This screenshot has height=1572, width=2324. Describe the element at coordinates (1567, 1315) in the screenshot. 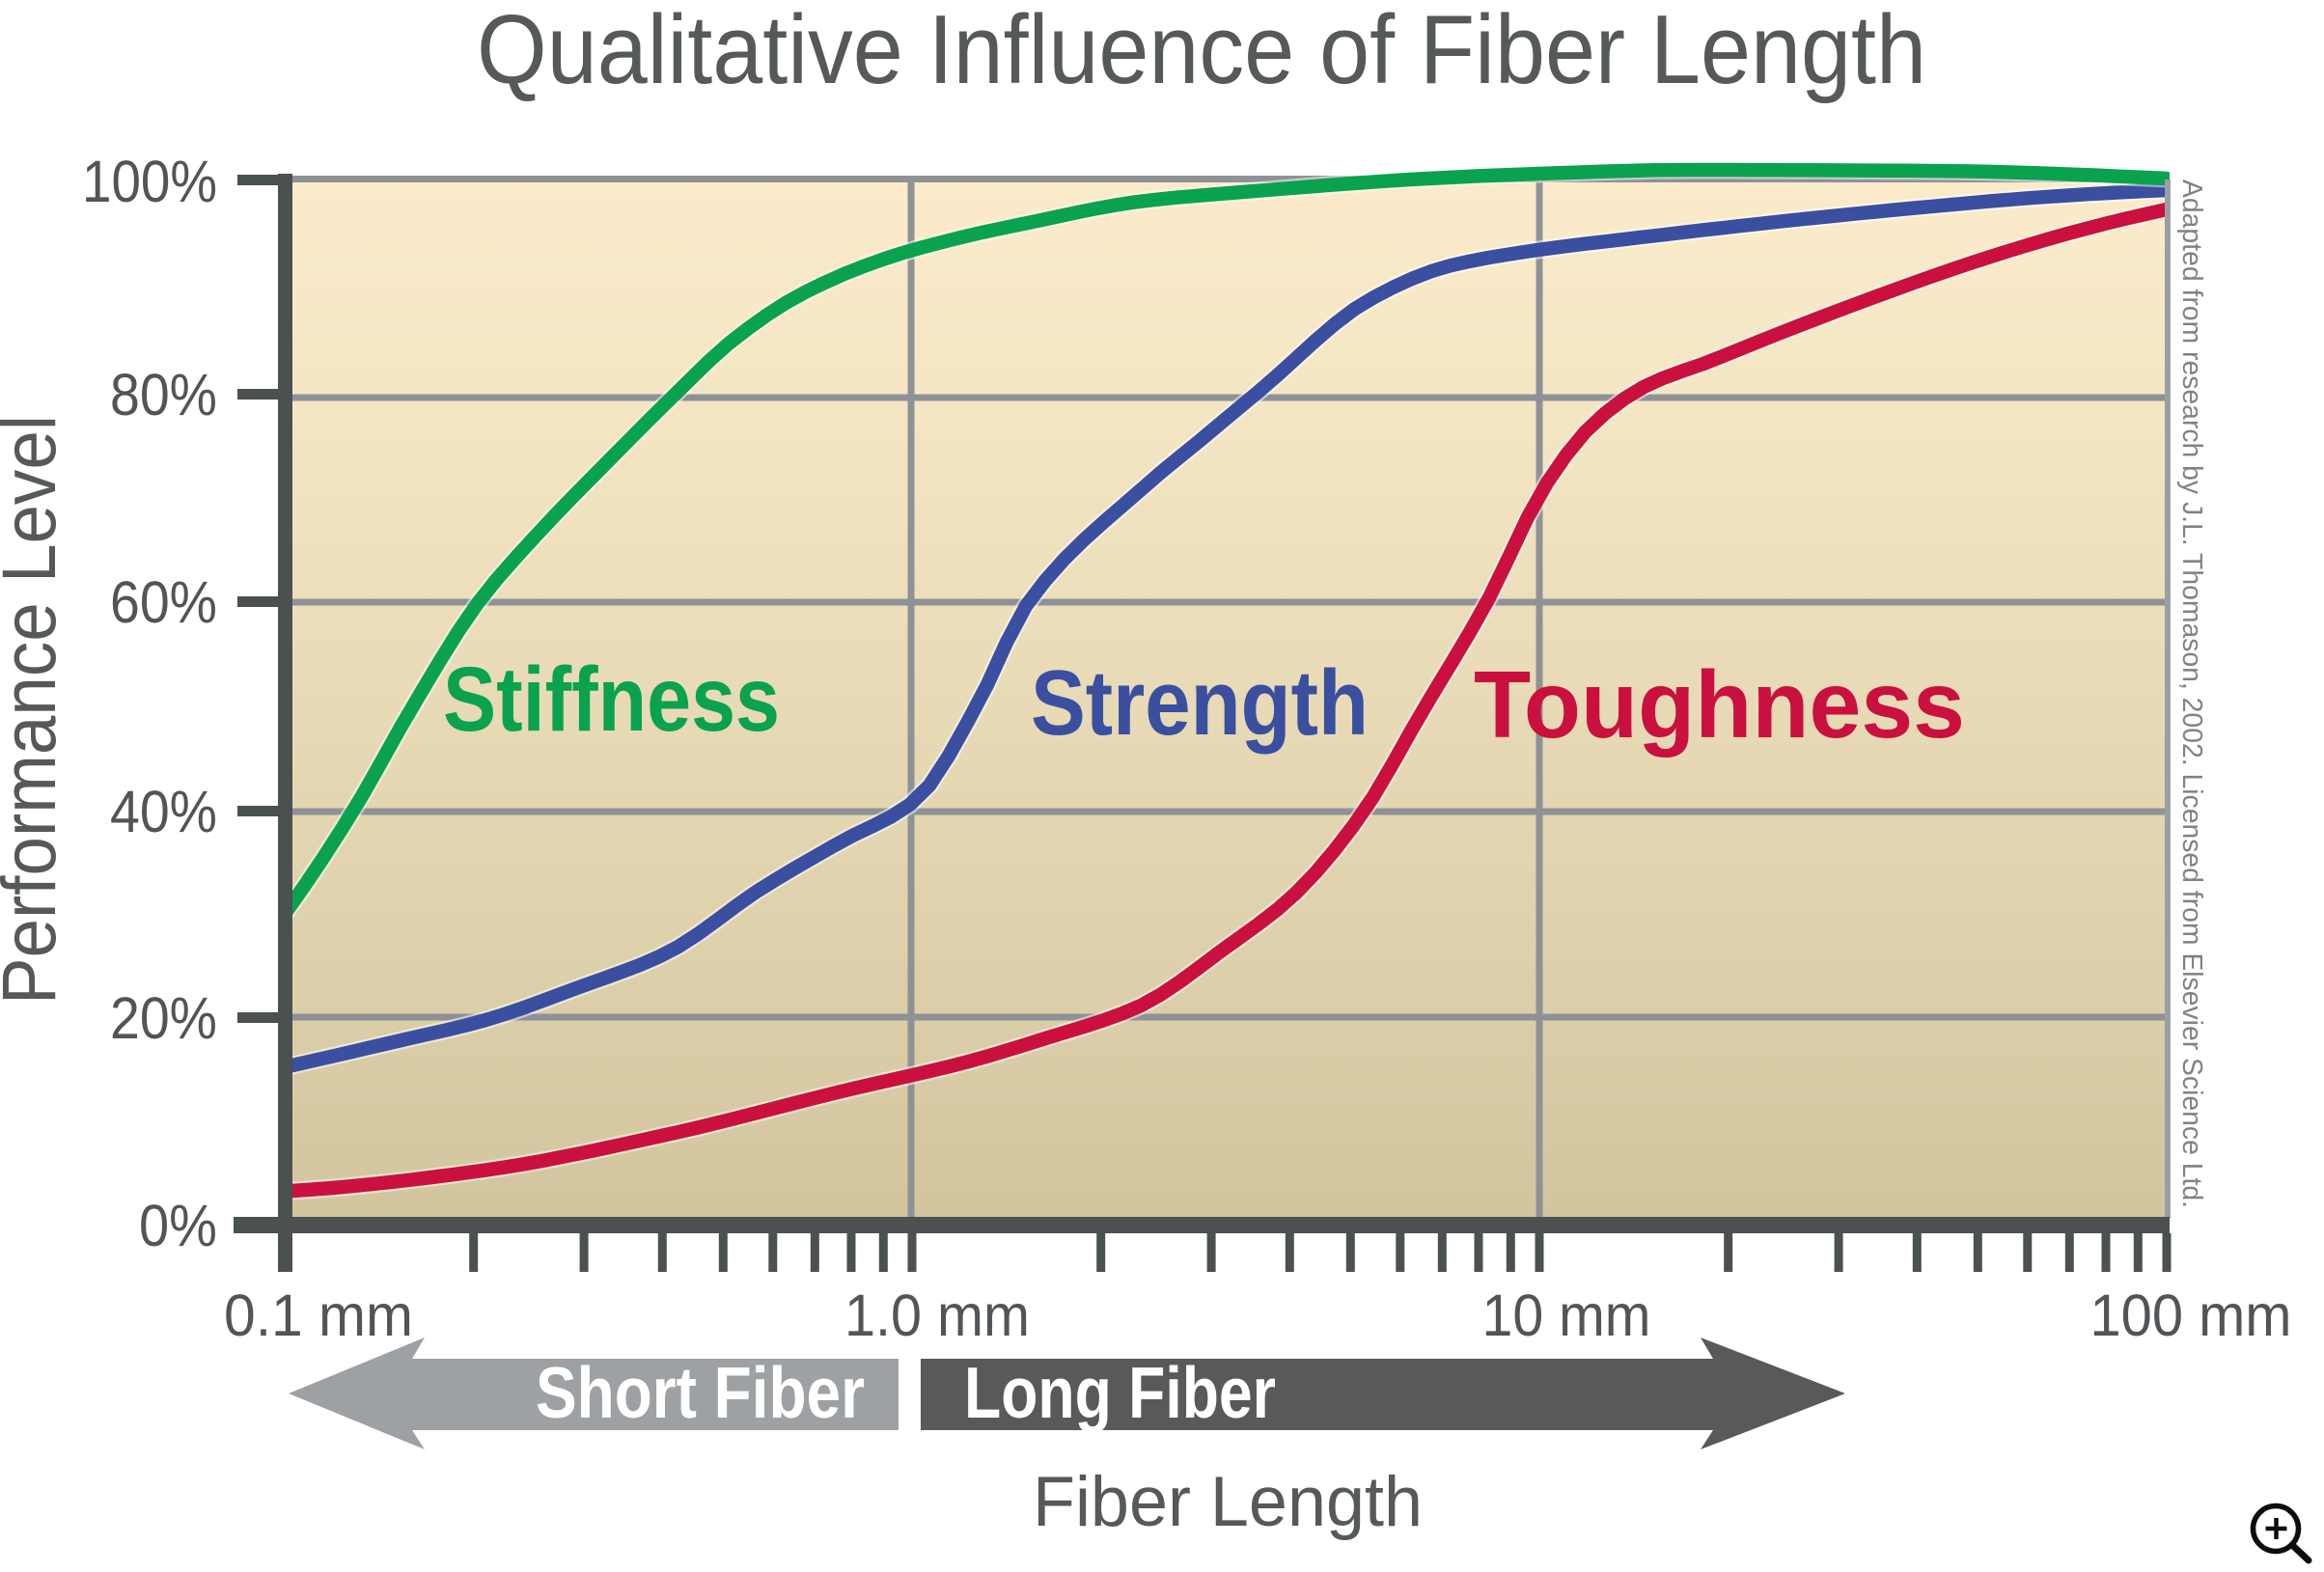

I see `svg-text: 10 mm` at that location.